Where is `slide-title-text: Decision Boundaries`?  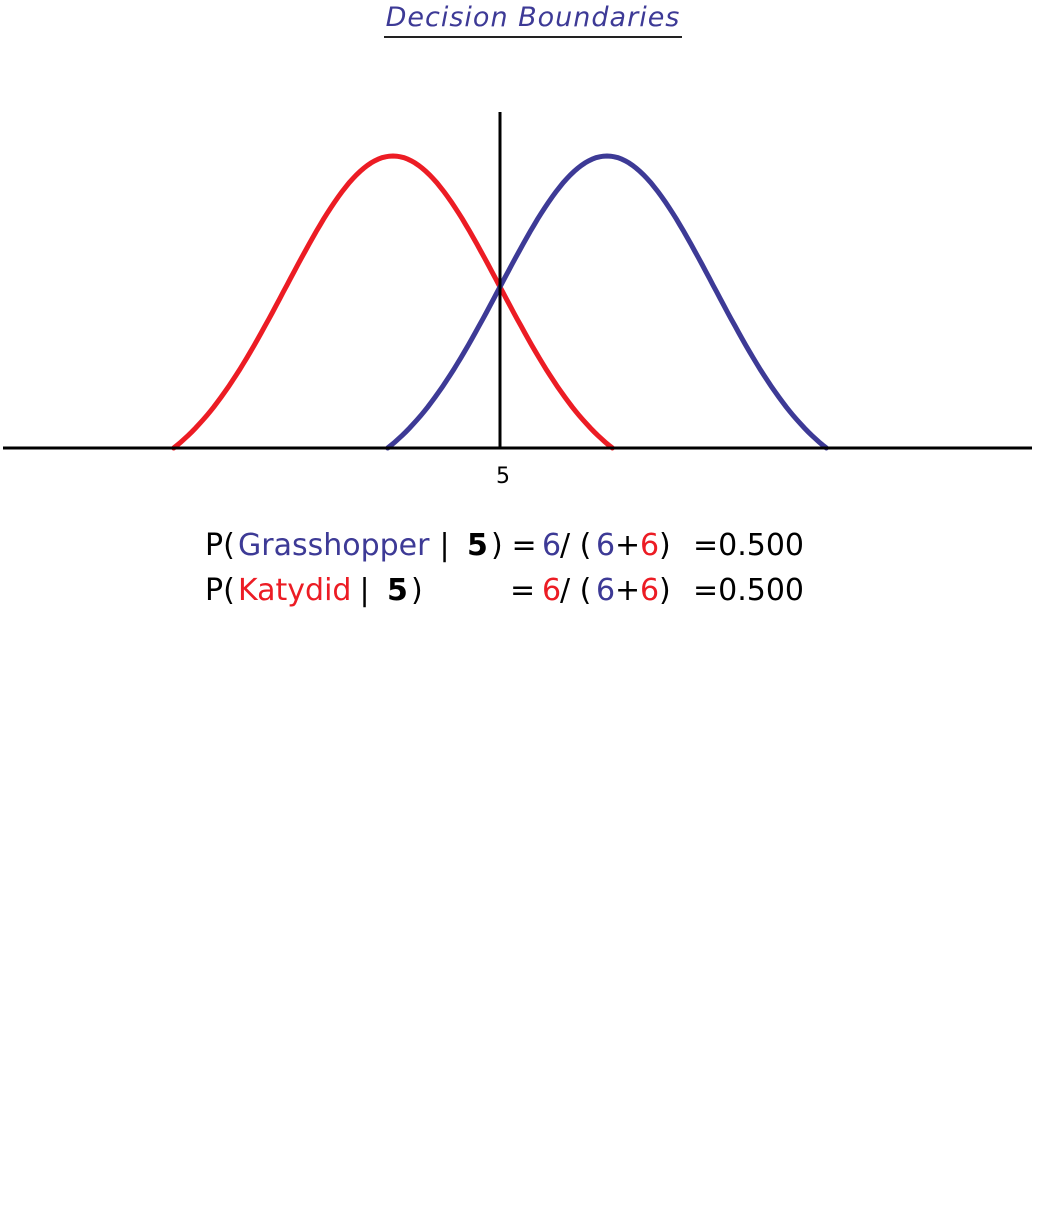 slide-title-text: Decision Boundaries is located at coordinates (533, 19).